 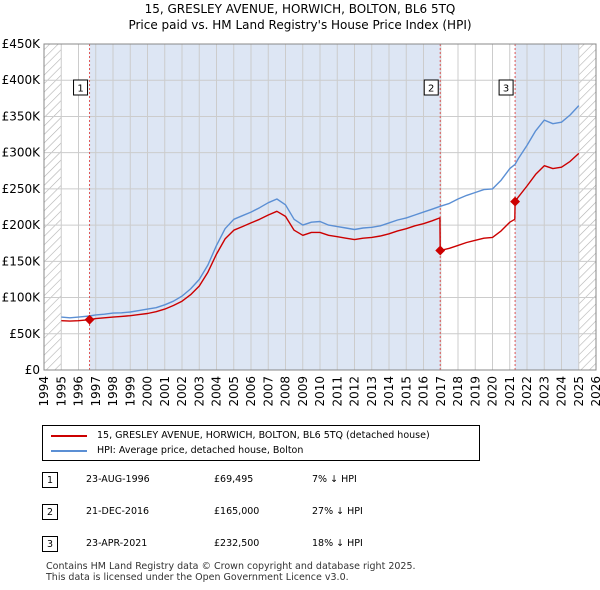 I want to click on x-tick-label: 1999, so click(x=130, y=391).